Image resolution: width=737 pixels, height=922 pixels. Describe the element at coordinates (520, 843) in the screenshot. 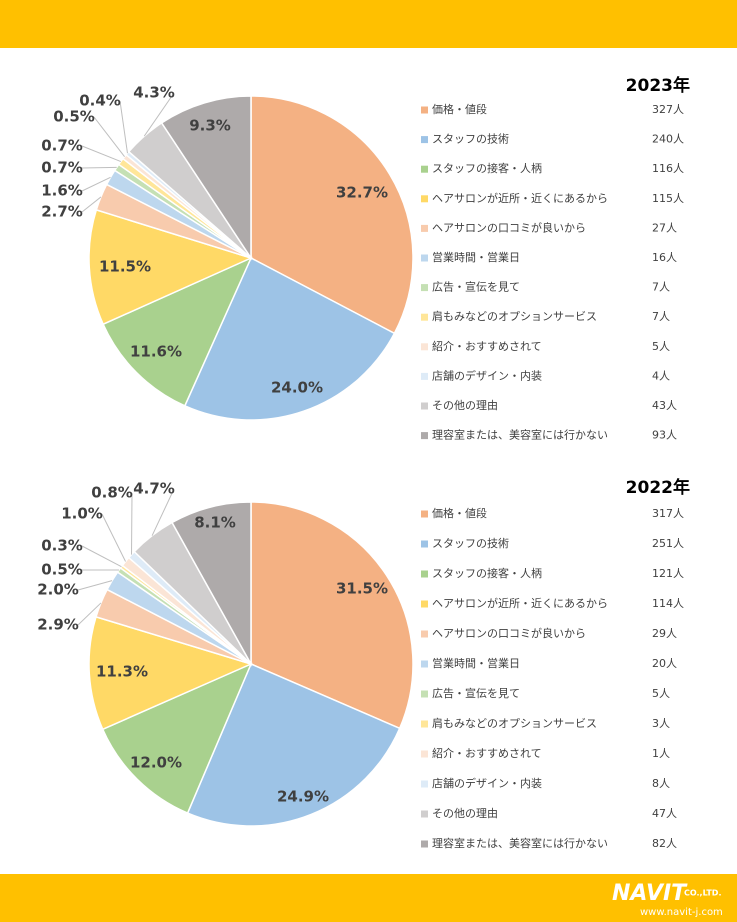

I see `legend-label: 理容室または、美容室には行かない` at that location.